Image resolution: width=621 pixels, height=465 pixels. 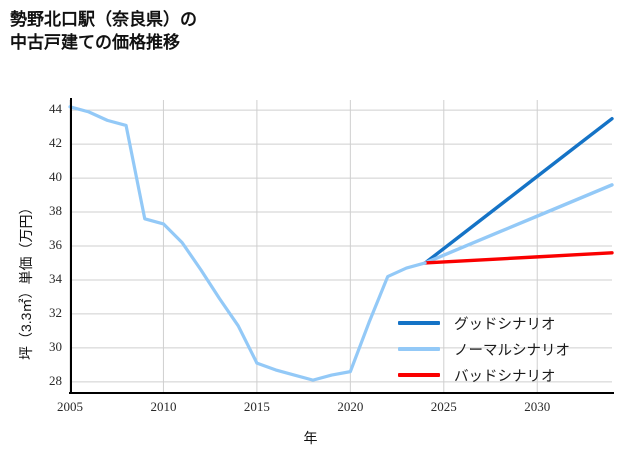 I want to click on y-axis-spine, so click(x=71, y=246).